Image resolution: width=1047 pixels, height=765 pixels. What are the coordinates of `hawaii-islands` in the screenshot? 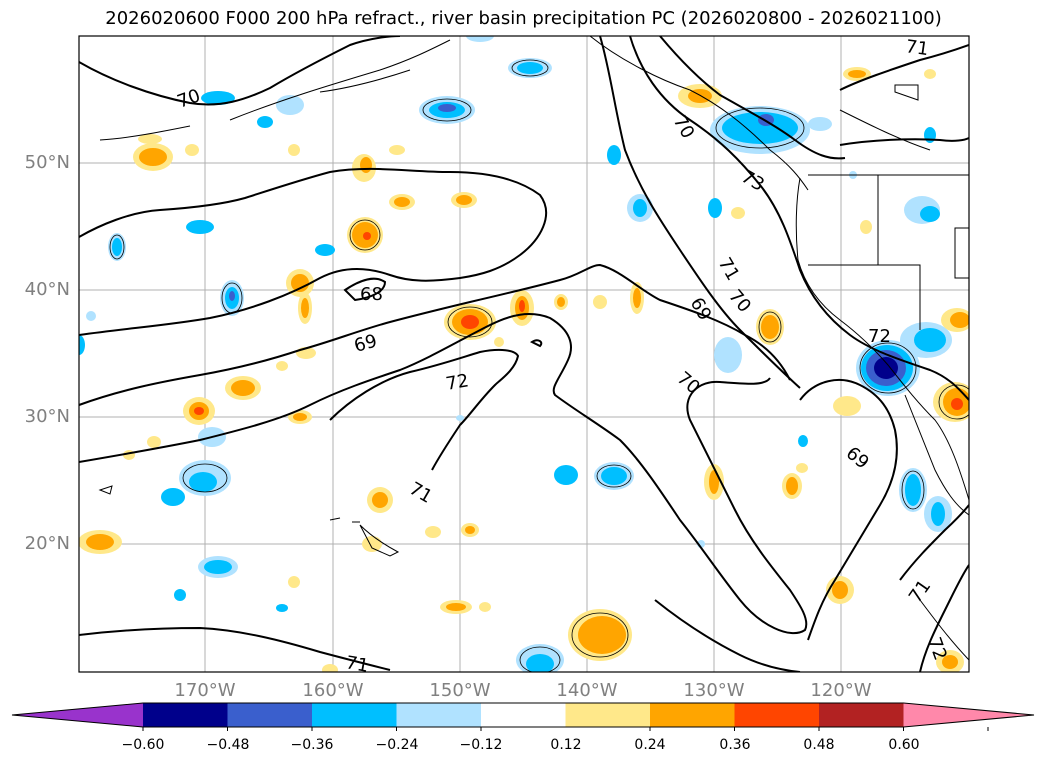 It's located at (379, 540).